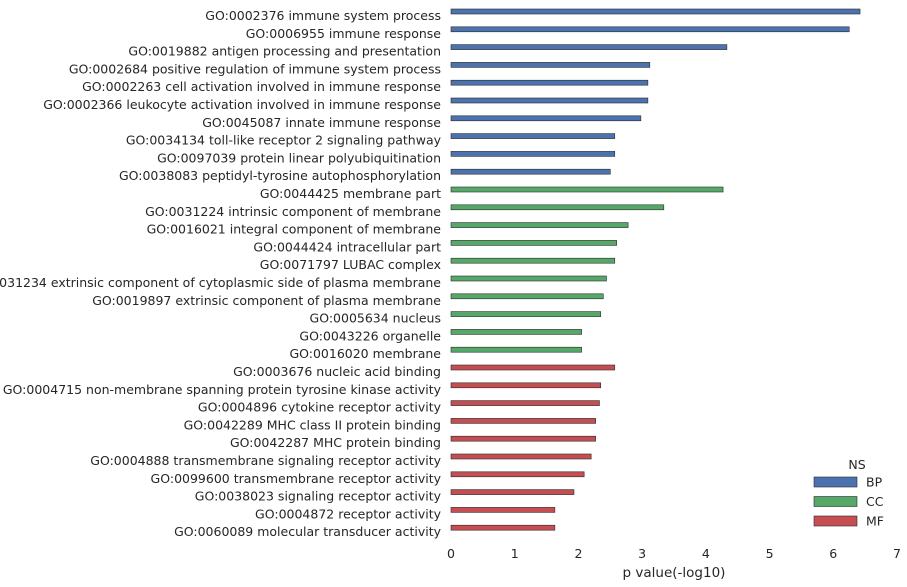 This screenshot has width=907, height=587. I want to click on x-axis-label: p value(-log10), so click(674, 573).